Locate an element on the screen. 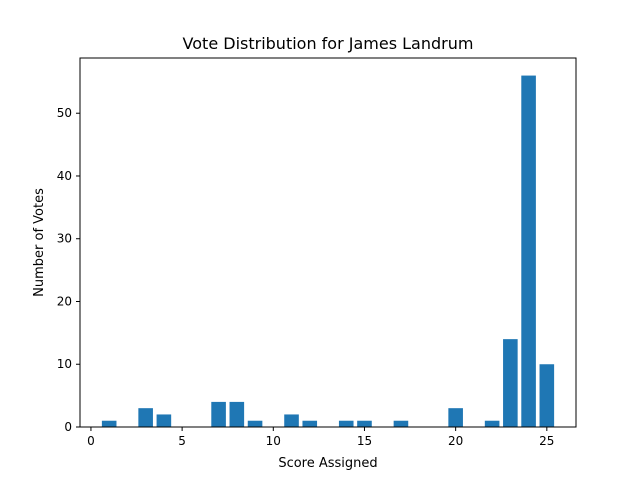 The image size is (640, 480). y-tick-label: 10 is located at coordinates (64, 364).